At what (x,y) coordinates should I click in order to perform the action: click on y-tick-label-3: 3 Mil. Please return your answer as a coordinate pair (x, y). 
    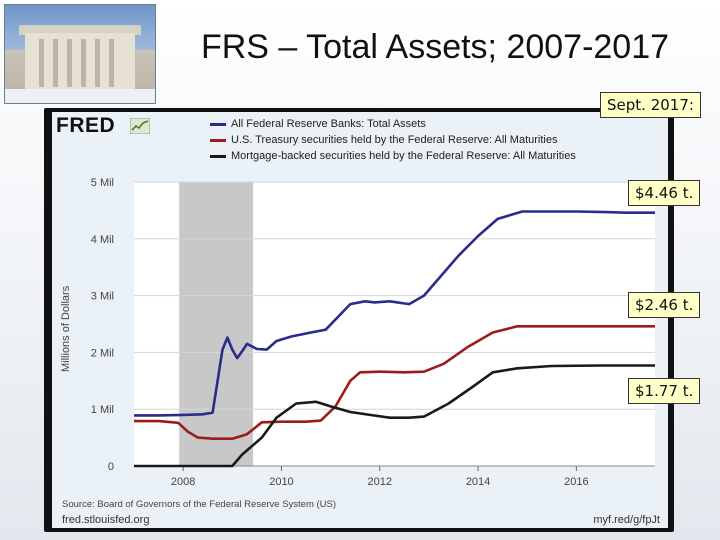
    Looking at the image, I should click on (102, 297).